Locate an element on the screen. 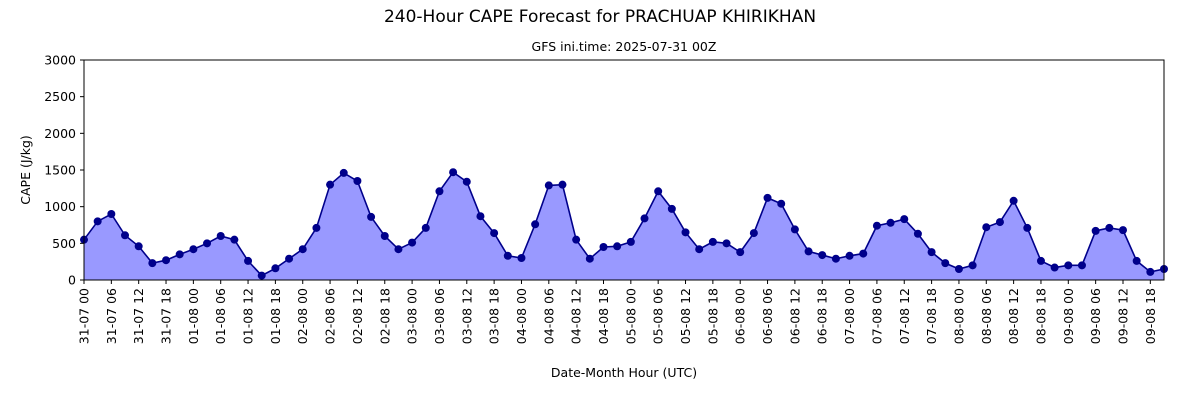 This screenshot has height=400, width=1200. x-tick-label: 02-08 18 is located at coordinates (384, 316).